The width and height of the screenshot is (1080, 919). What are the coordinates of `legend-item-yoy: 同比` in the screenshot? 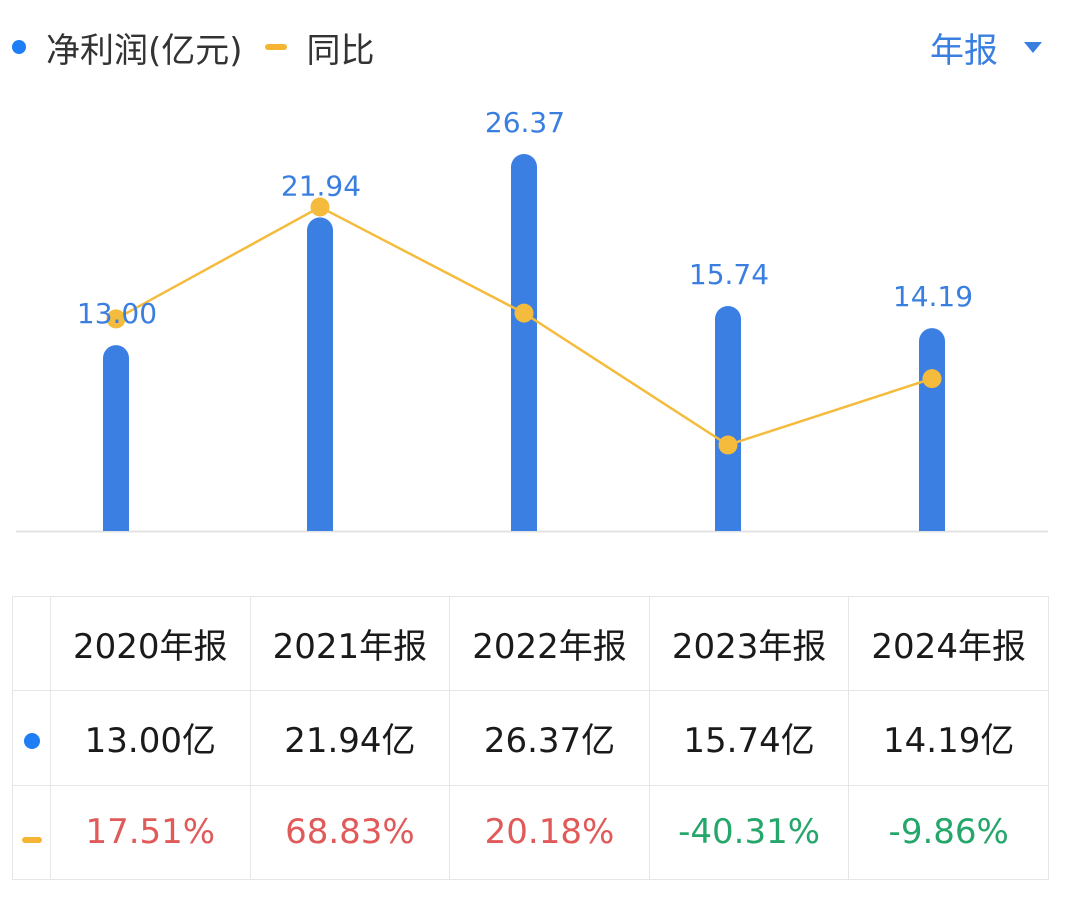 It's located at (319, 47).